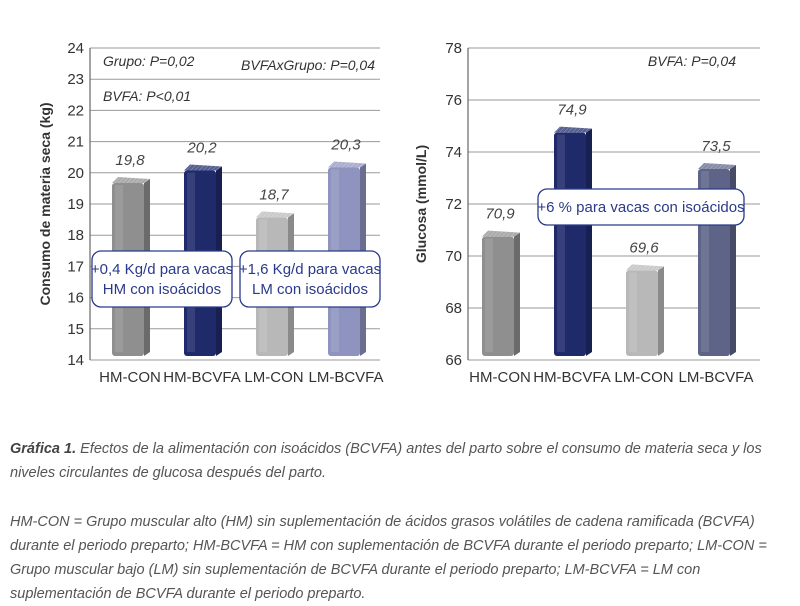  I want to click on y-tick-label: 21, so click(75, 142).